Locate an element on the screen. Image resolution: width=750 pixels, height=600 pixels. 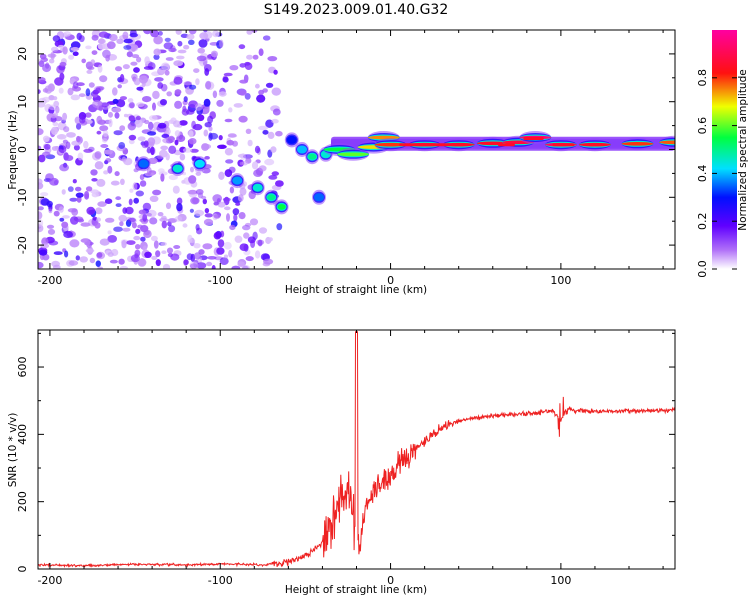
heatmap-y-tick-label: 20 is located at coordinates (22, 54).